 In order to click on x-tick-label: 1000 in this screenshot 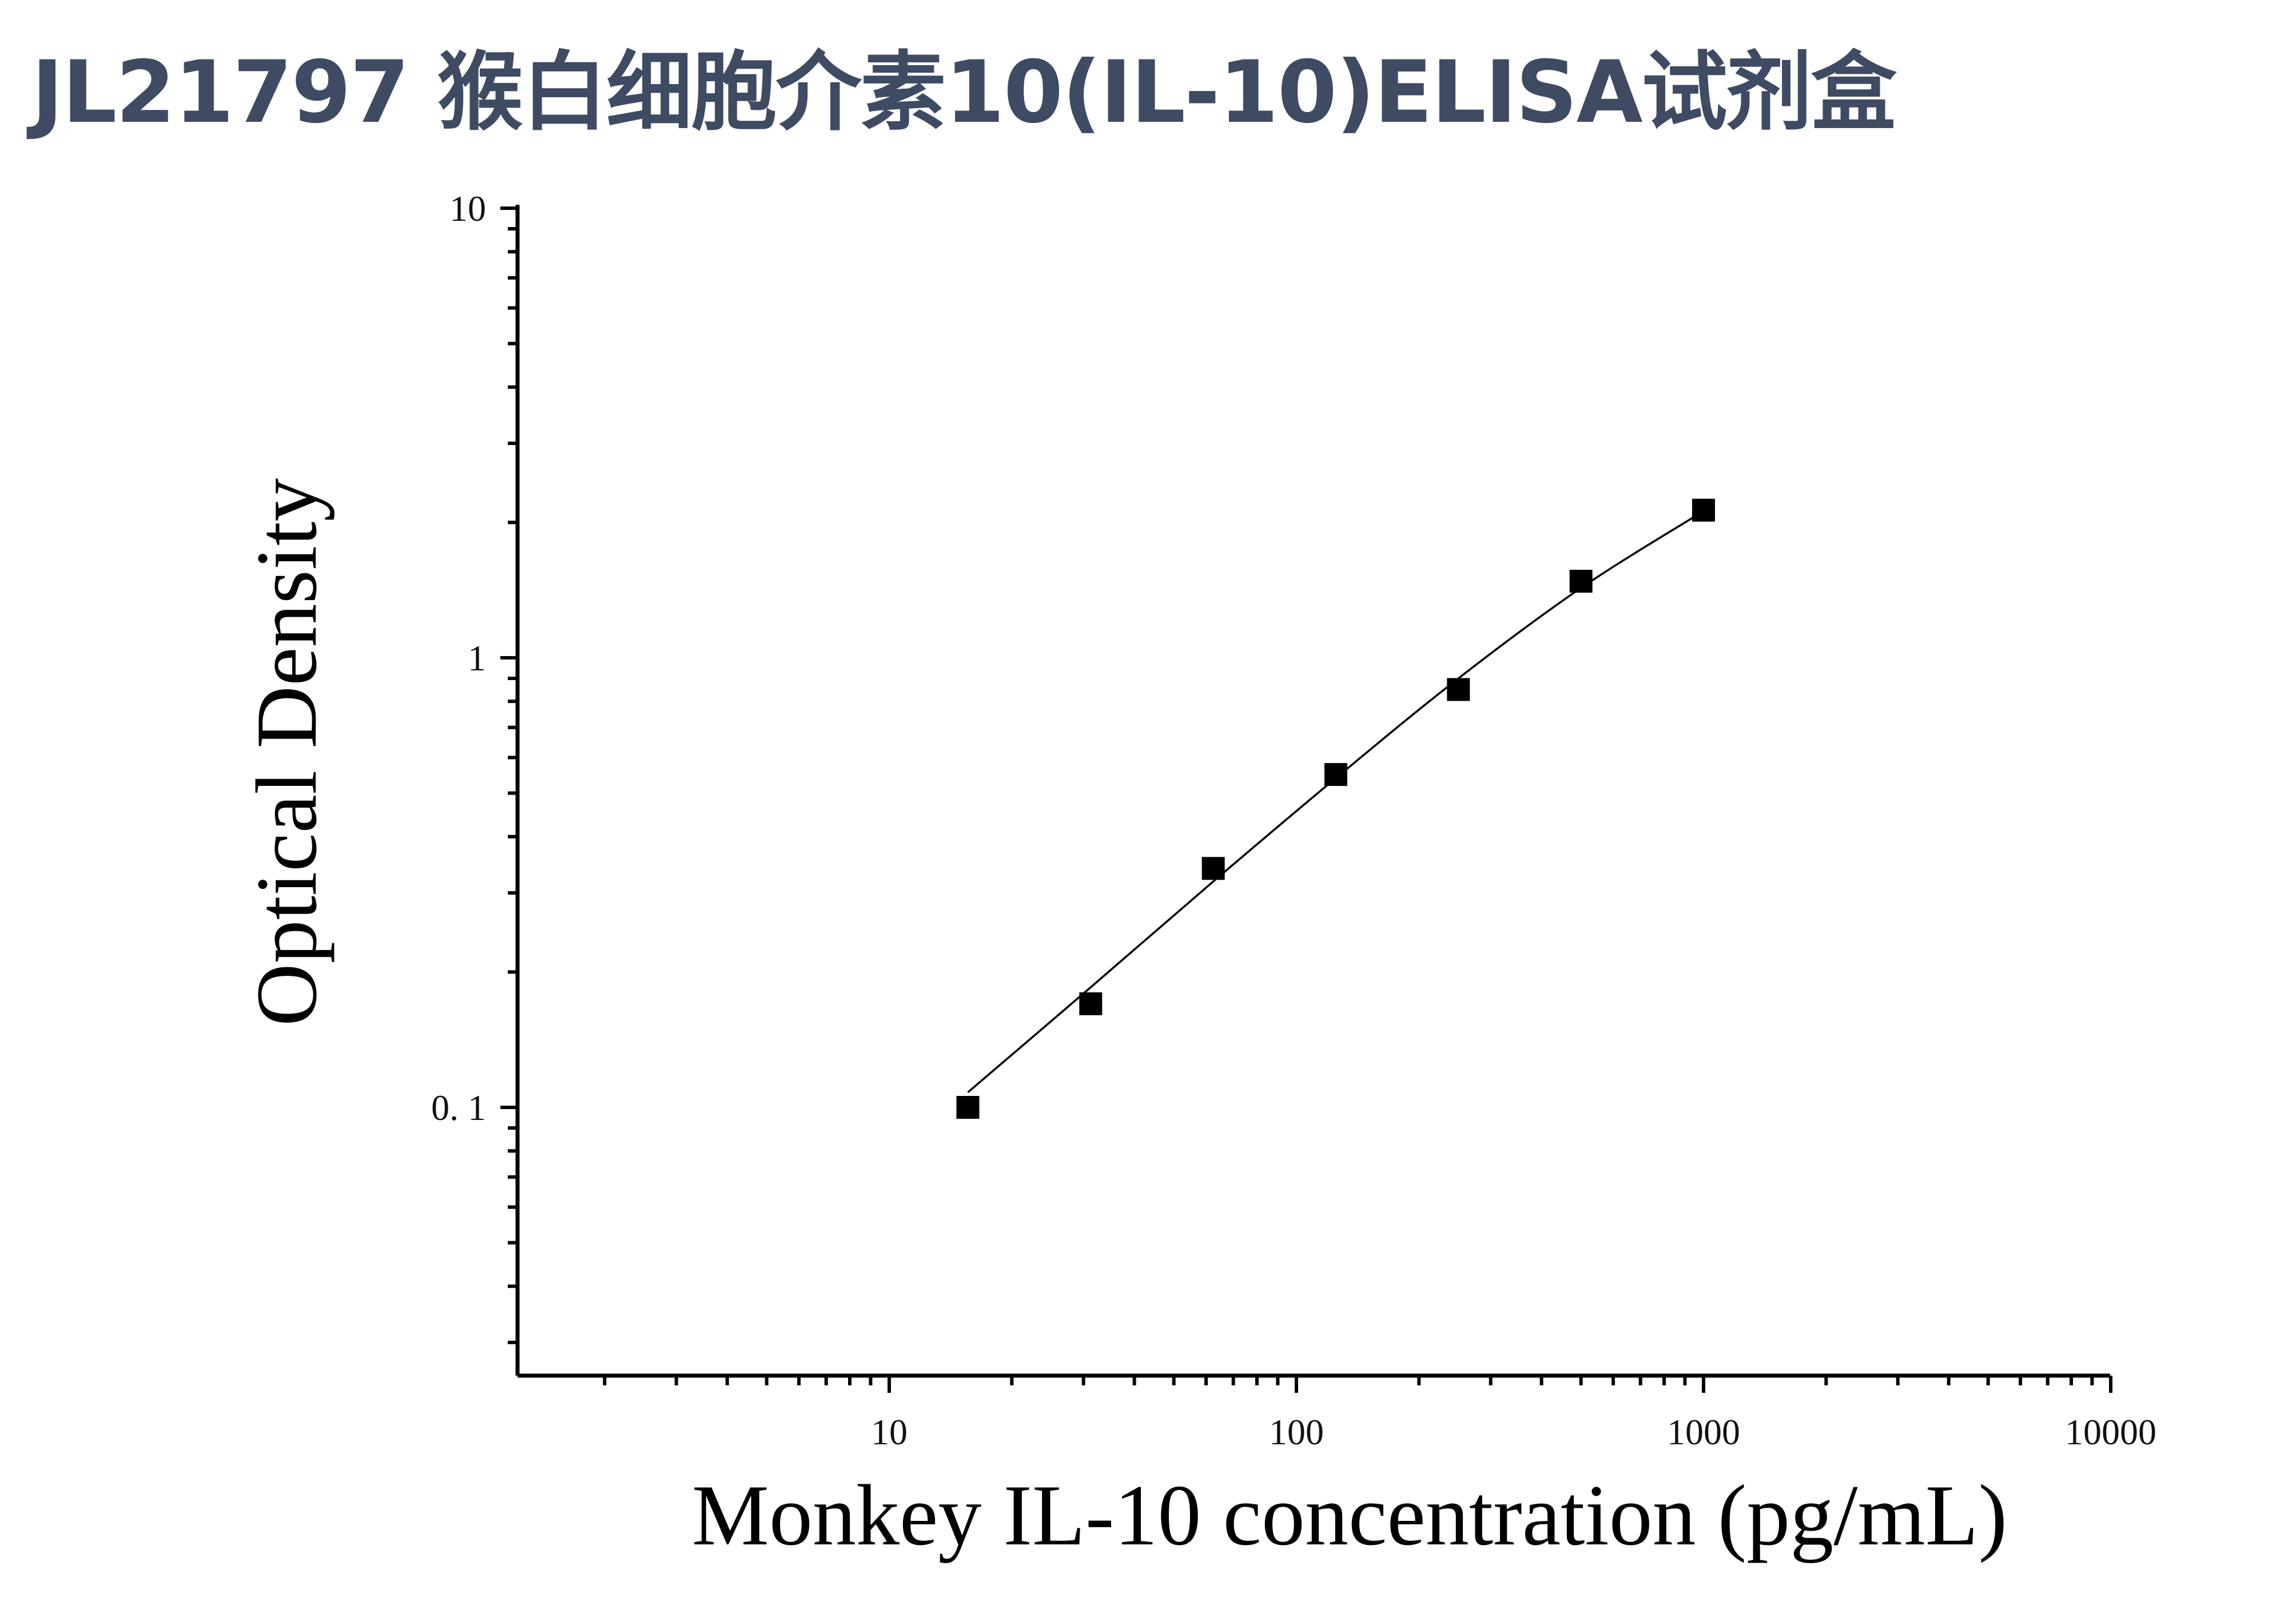, I will do `click(1703, 1432)`.